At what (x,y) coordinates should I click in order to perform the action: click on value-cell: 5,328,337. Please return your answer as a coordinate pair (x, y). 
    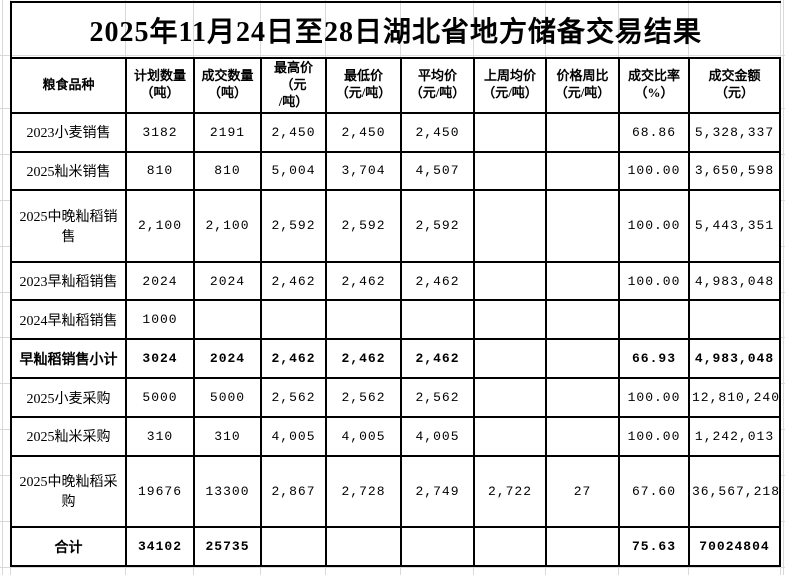
    Looking at the image, I should click on (734, 132).